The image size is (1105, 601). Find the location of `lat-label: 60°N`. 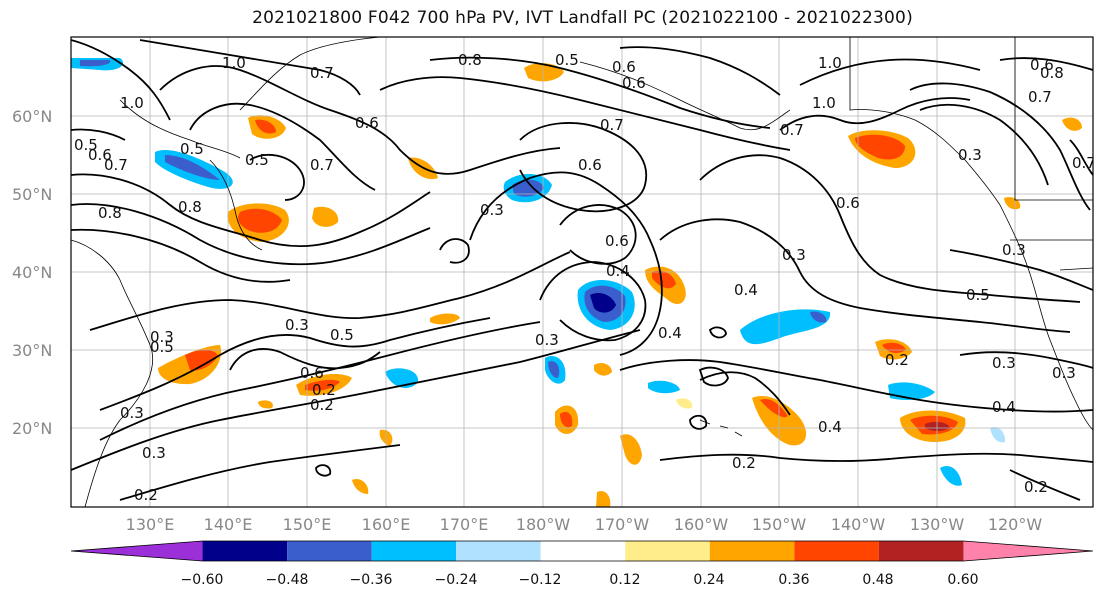

lat-label: 60°N is located at coordinates (32, 116).